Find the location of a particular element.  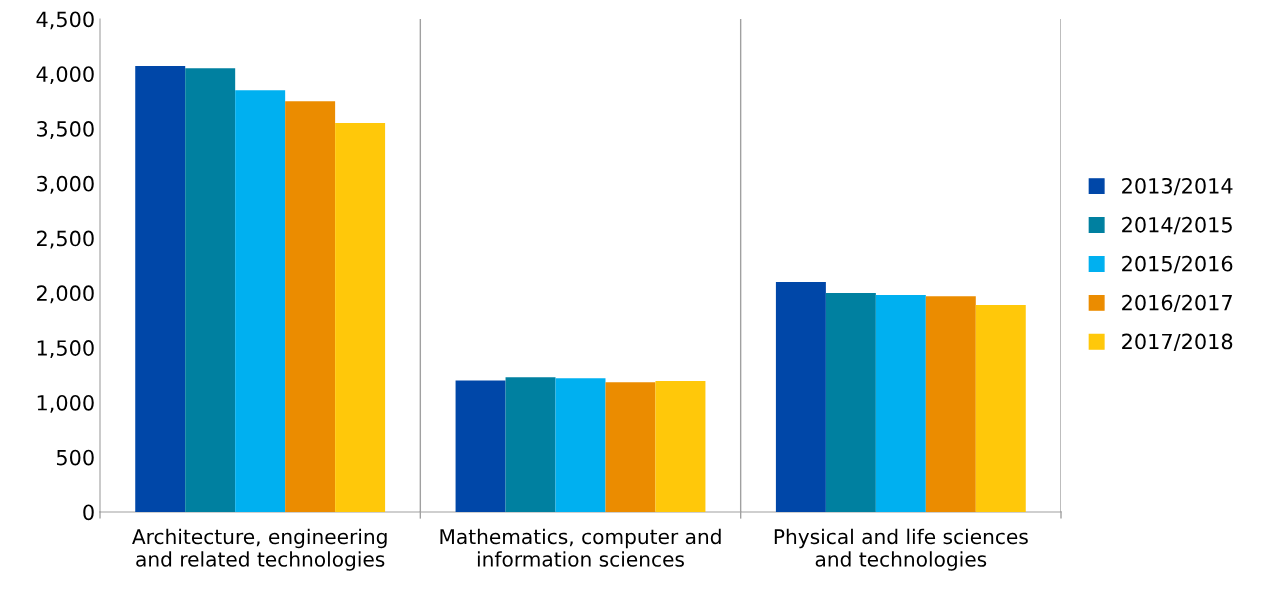

y-tick-label: 3,000 is located at coordinates (65, 184).